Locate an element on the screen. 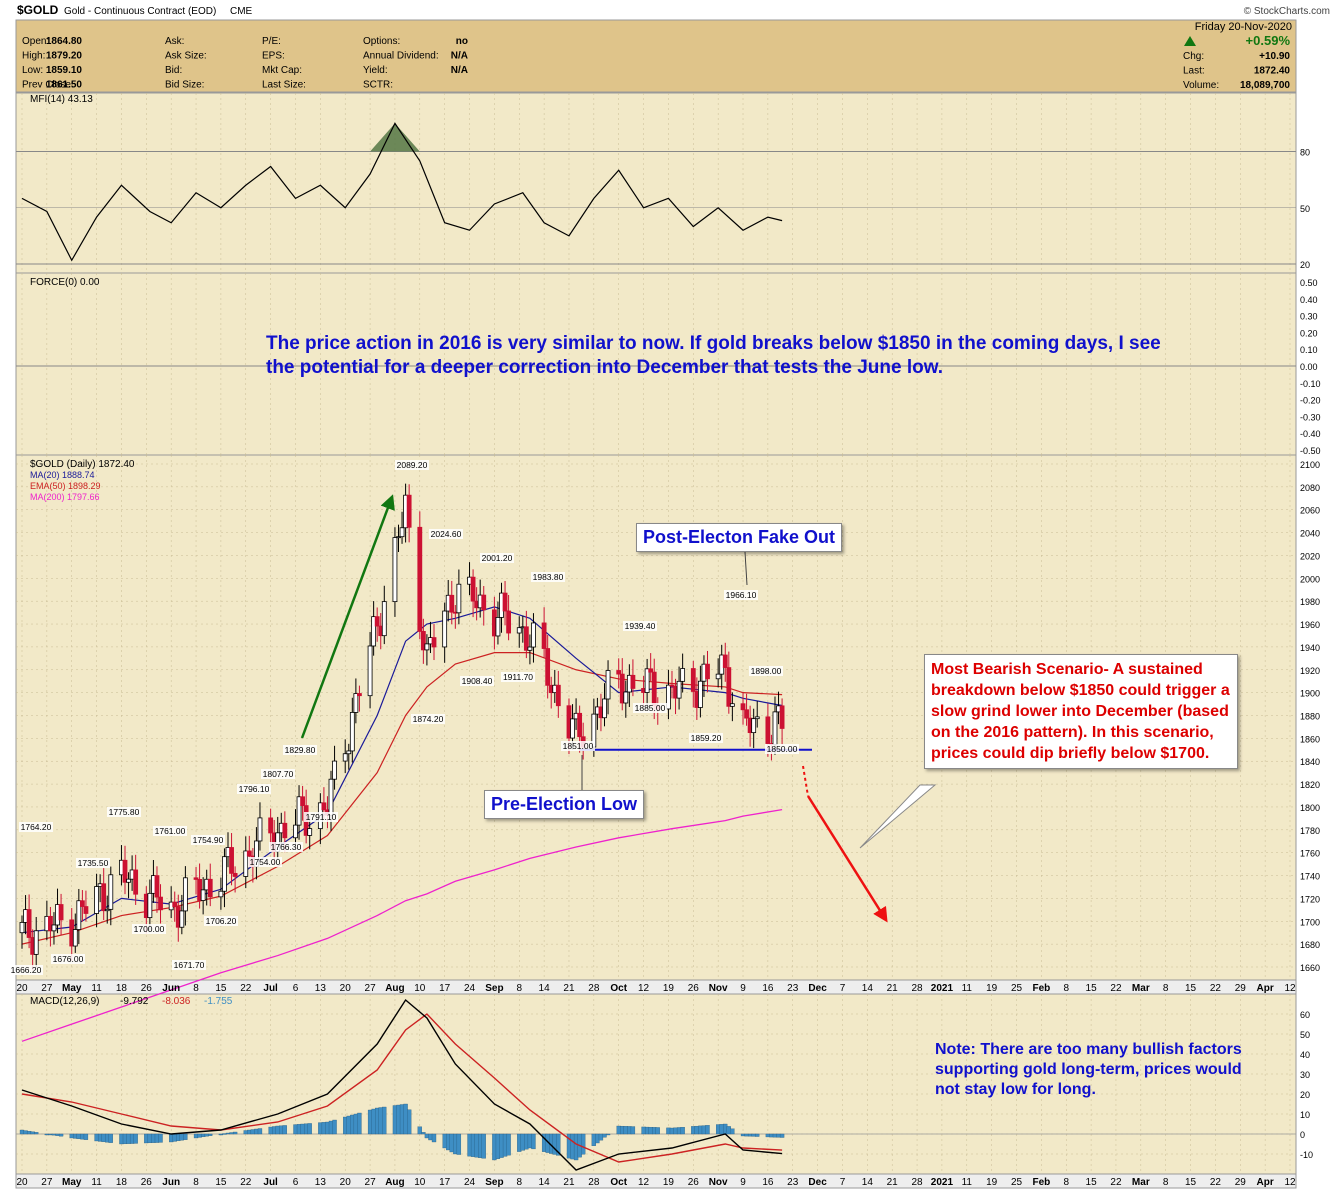 Image resolution: width=1340 pixels, height=1192 pixels. x-tick-label: 8 is located at coordinates (519, 1182).